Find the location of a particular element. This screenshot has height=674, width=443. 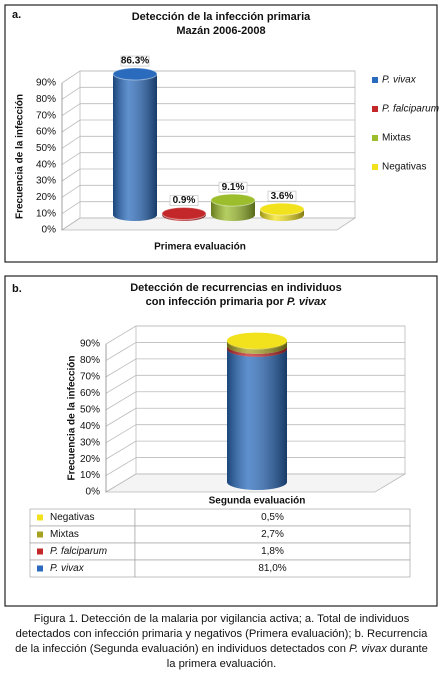

chart-title: Detección de recurrencias en individuos is located at coordinates (236, 288).